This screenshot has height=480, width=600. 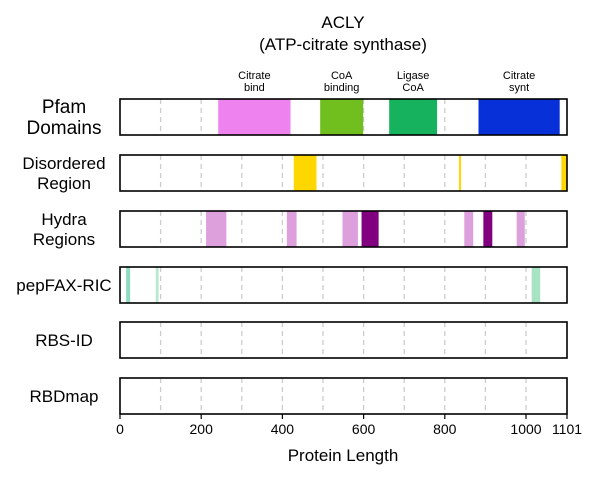 I want to click on track-label-line: RBS-ID, so click(x=64, y=340).